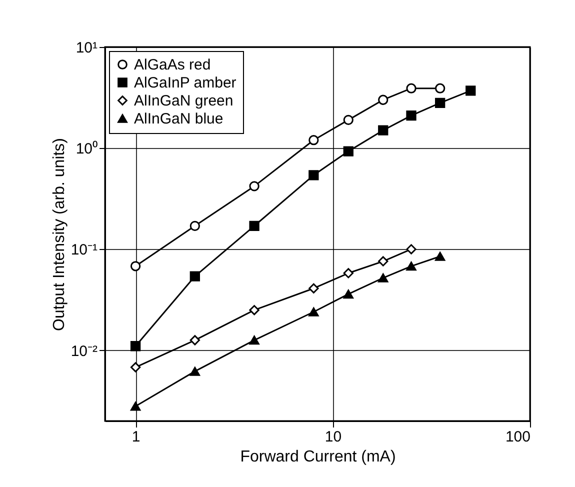 Image resolution: width=575 pixels, height=487 pixels. I want to click on x-tick-label: 100, so click(517, 437).